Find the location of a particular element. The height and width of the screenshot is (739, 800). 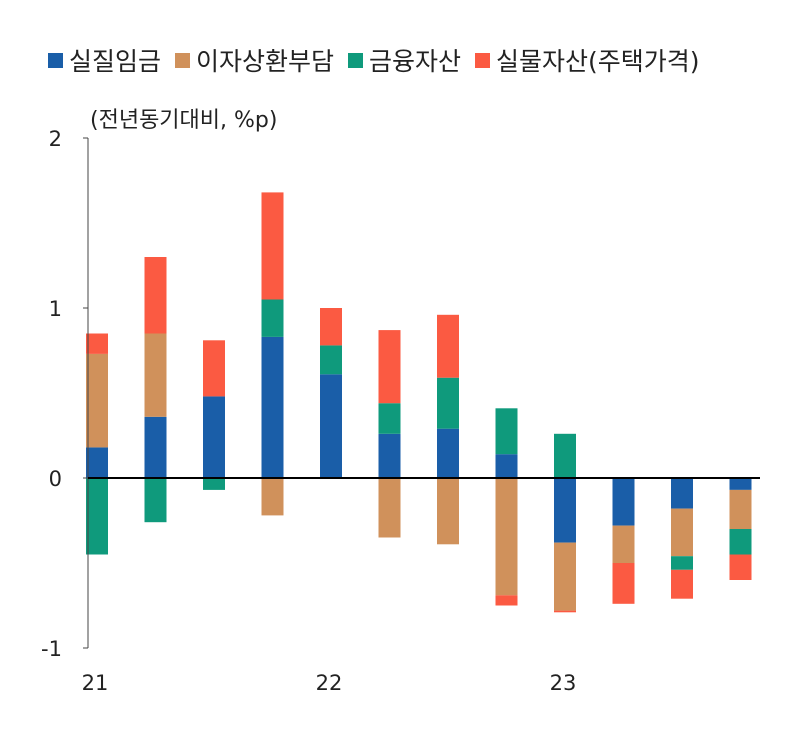

x-tick-label: 21 is located at coordinates (95, 683).